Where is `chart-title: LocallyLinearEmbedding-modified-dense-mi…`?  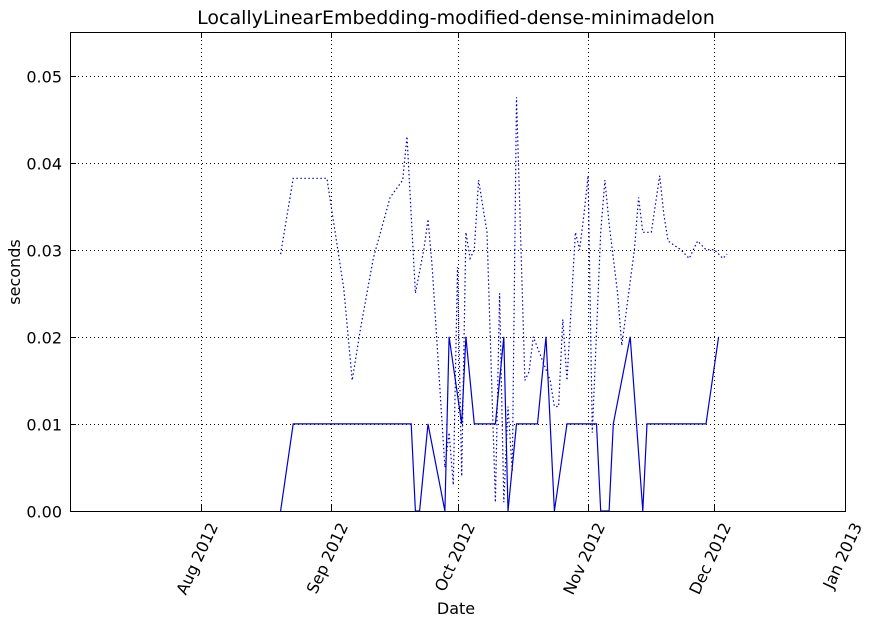
chart-title: LocallyLinearEmbedding-modified-dense-mi… is located at coordinates (456, 18).